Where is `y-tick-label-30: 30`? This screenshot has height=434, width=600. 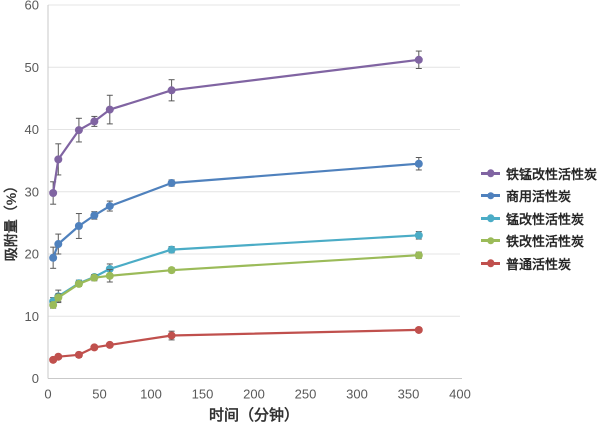 y-tick-label-30: 30 is located at coordinates (32, 191).